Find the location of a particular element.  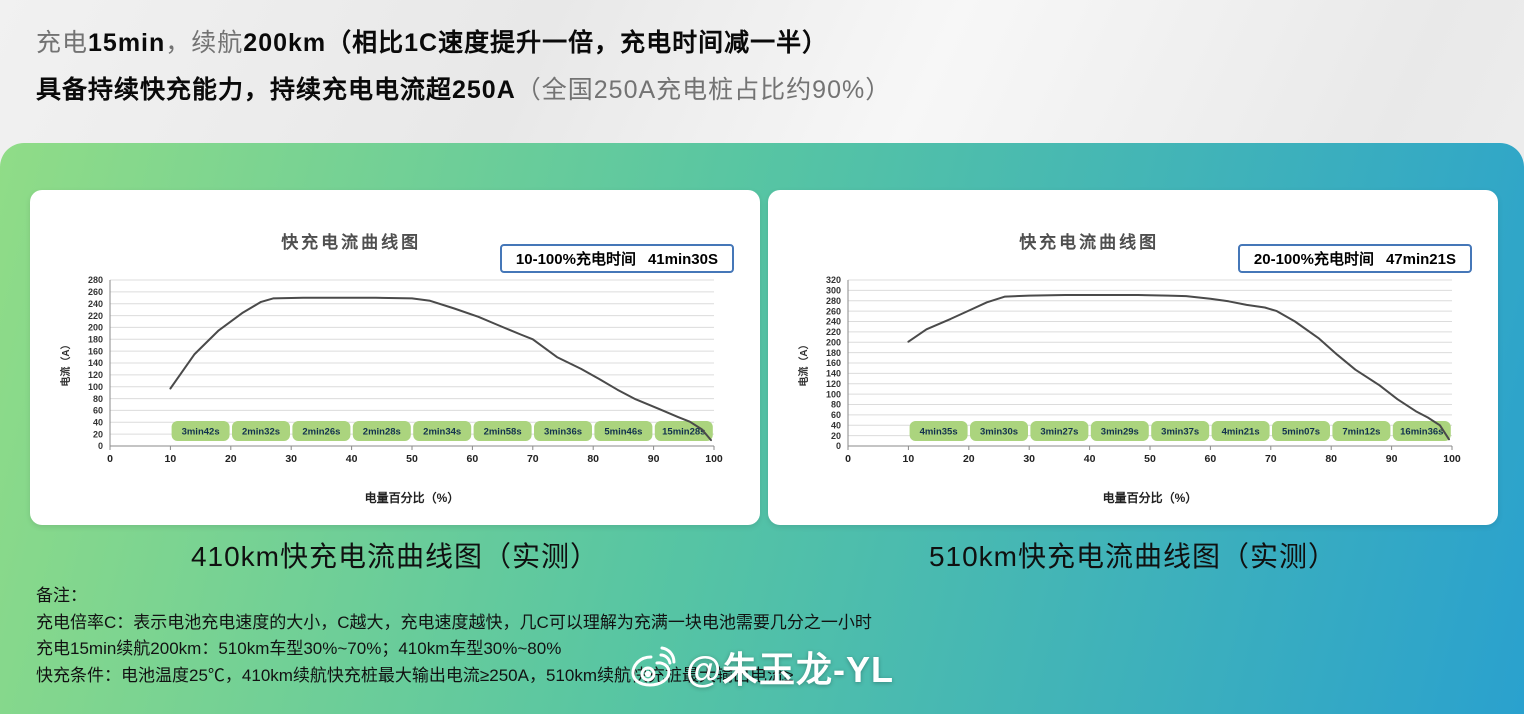

charge-time-box: 20-100%充电时间 47min21S is located at coordinates (1354, 258).